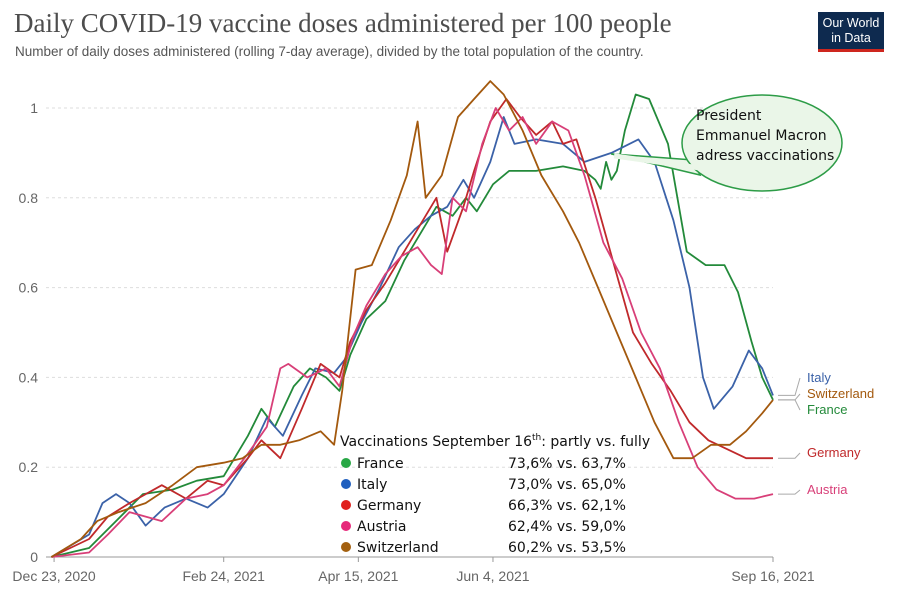 The height and width of the screenshot is (592, 900). Describe the element at coordinates (827, 409) in the screenshot. I see `end-label-france: France` at that location.